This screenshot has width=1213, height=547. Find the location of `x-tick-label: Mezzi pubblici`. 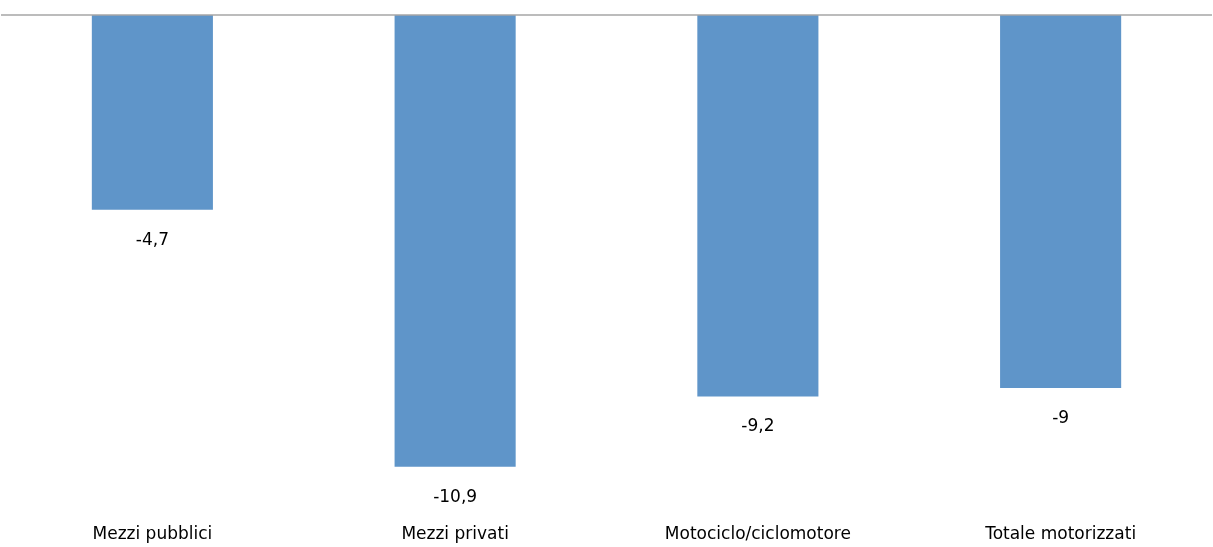

x-tick-label: Mezzi pubblici is located at coordinates (152, 532).